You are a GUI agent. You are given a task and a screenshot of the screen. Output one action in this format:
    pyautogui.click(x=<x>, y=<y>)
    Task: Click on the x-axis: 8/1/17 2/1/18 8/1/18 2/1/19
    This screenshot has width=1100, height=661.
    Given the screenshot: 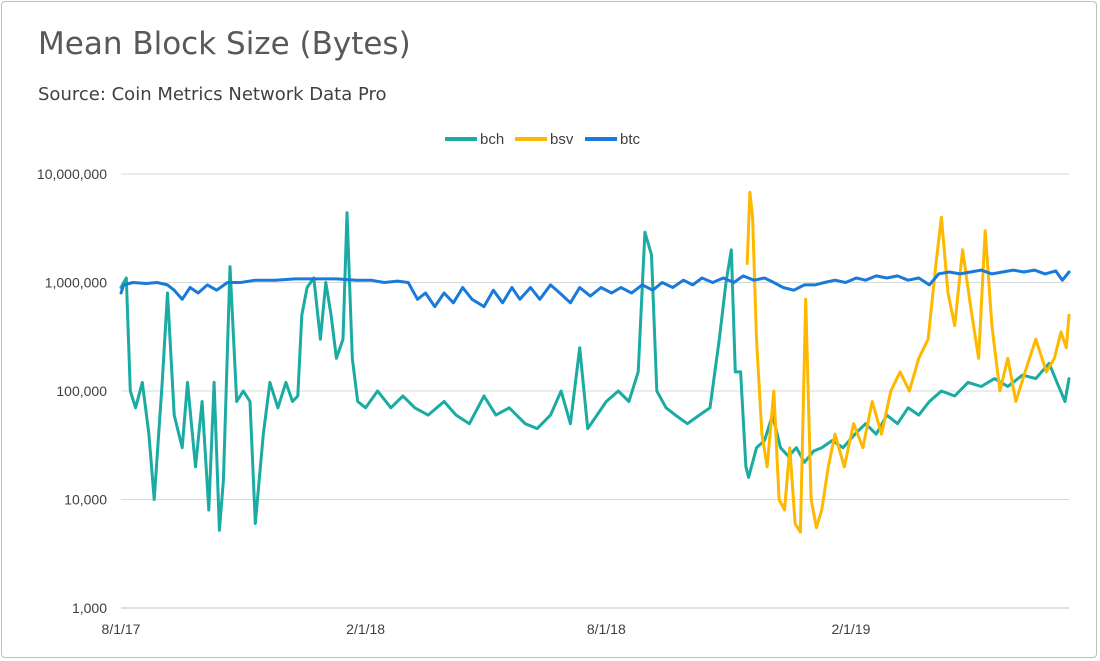 What is the action you would take?
    pyautogui.click(x=486, y=629)
    